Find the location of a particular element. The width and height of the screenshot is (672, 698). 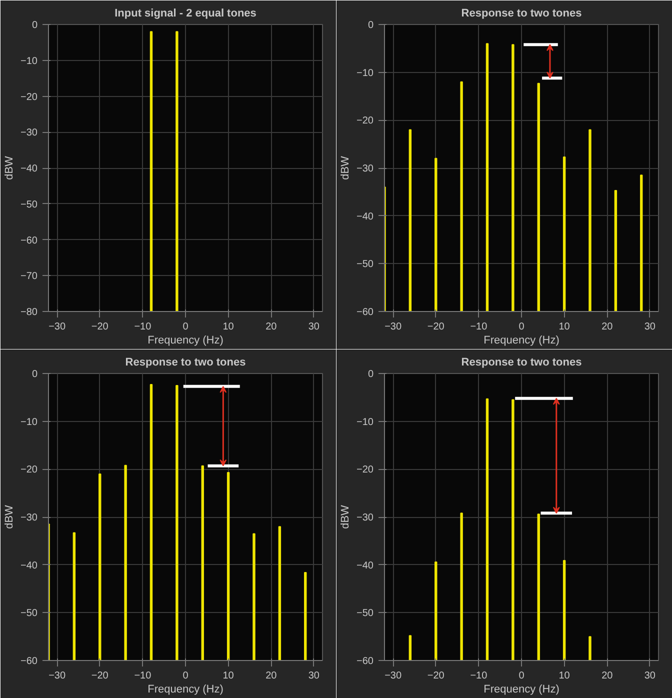

y-tick-label: −70 is located at coordinates (29, 276).